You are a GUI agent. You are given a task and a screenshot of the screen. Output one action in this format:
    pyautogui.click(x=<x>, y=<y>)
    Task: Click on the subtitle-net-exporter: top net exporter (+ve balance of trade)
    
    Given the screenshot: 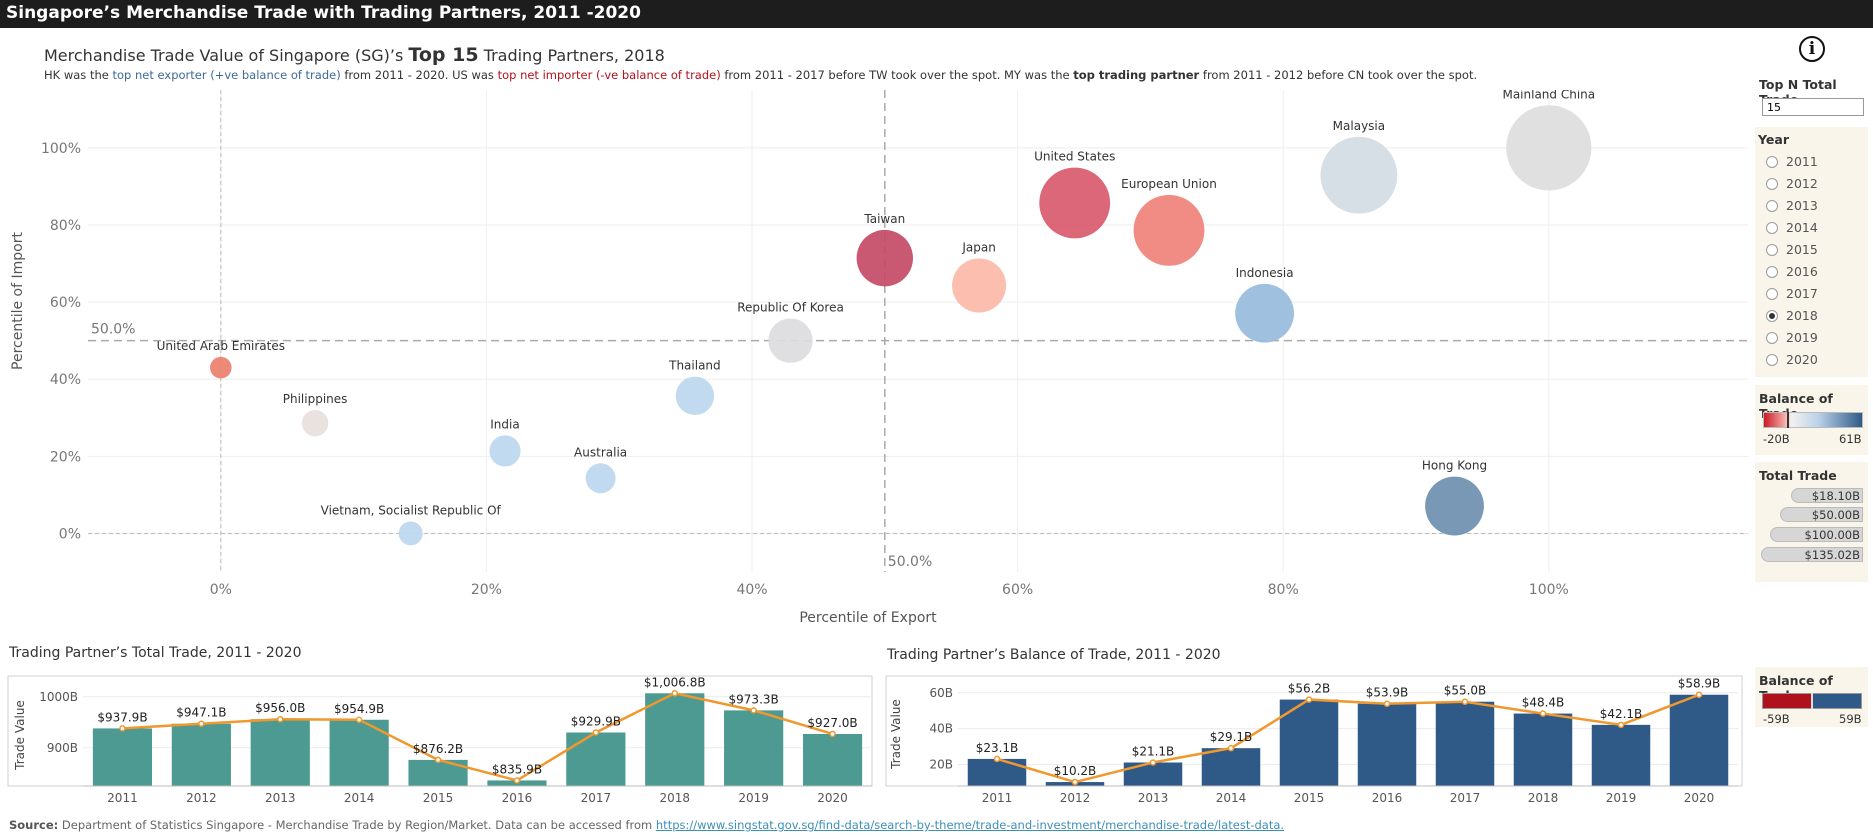 What is the action you would take?
    pyautogui.click(x=226, y=75)
    